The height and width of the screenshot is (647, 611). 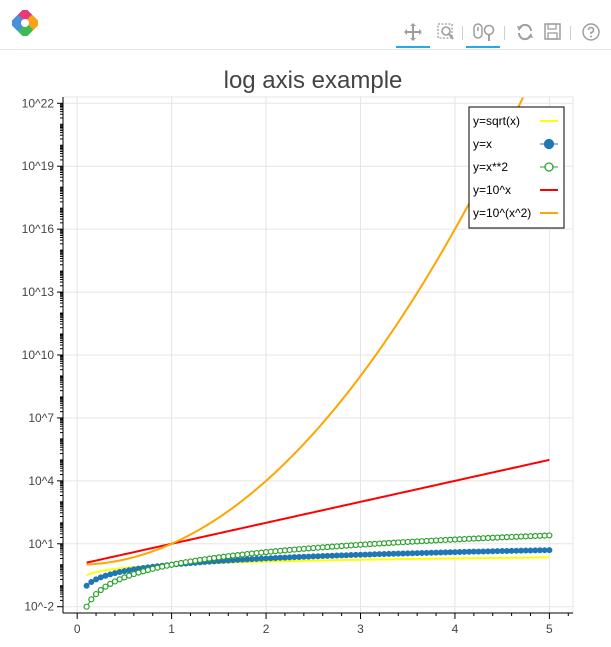 What do you see at coordinates (515, 190) in the screenshot?
I see `legend-item: y=10^x` at bounding box center [515, 190].